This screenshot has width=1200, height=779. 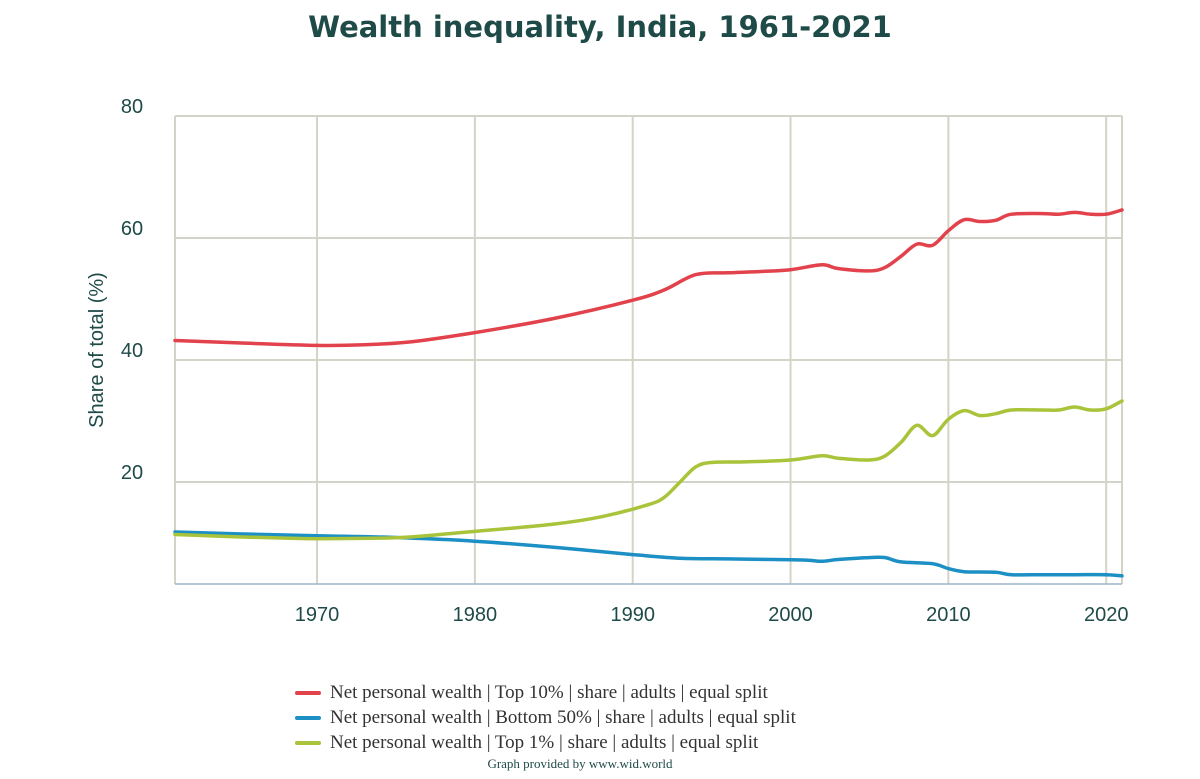 What do you see at coordinates (632, 615) in the screenshot?
I see `x-tick-label-1990: 1990` at bounding box center [632, 615].